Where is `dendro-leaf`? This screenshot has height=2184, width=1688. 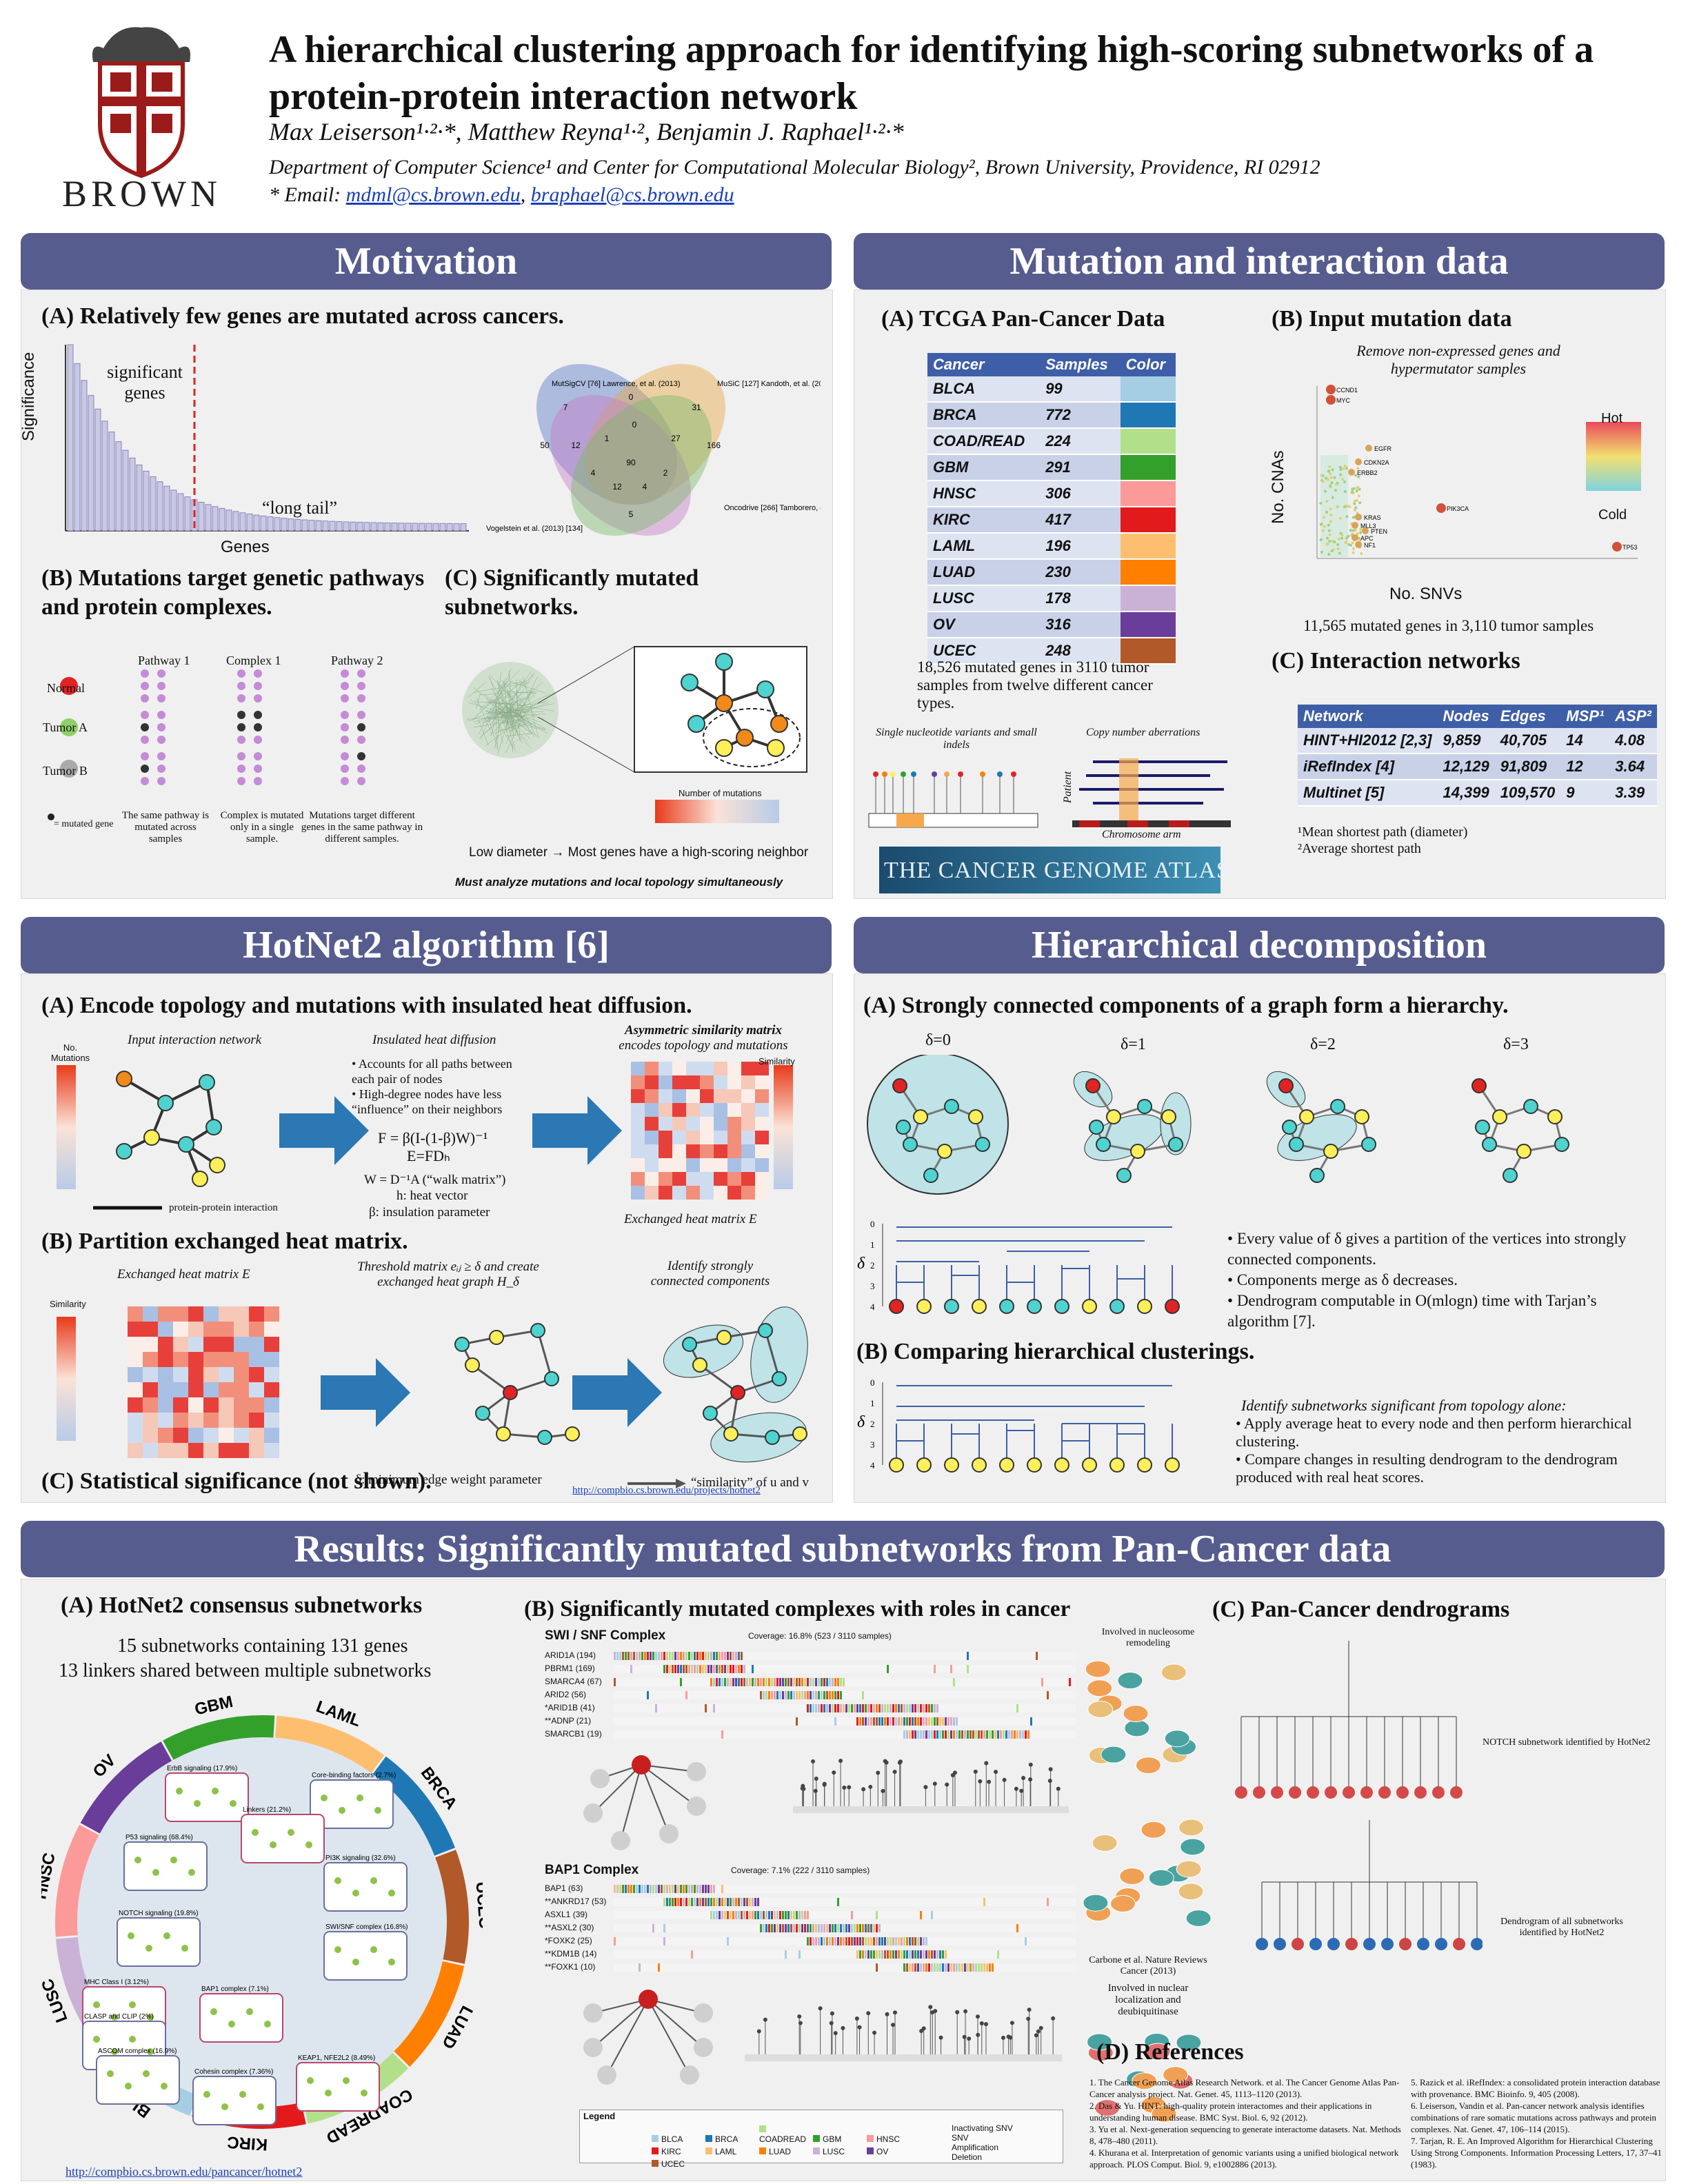 dendro-leaf is located at coordinates (1145, 1306).